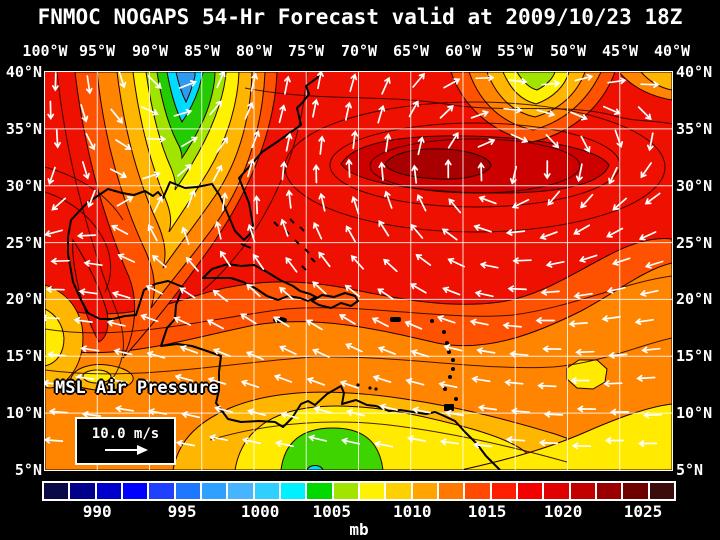  I want to click on colorbar-ticks: 990 995 1000 1005 1010 1015 1020 1025, so click(359, 511).